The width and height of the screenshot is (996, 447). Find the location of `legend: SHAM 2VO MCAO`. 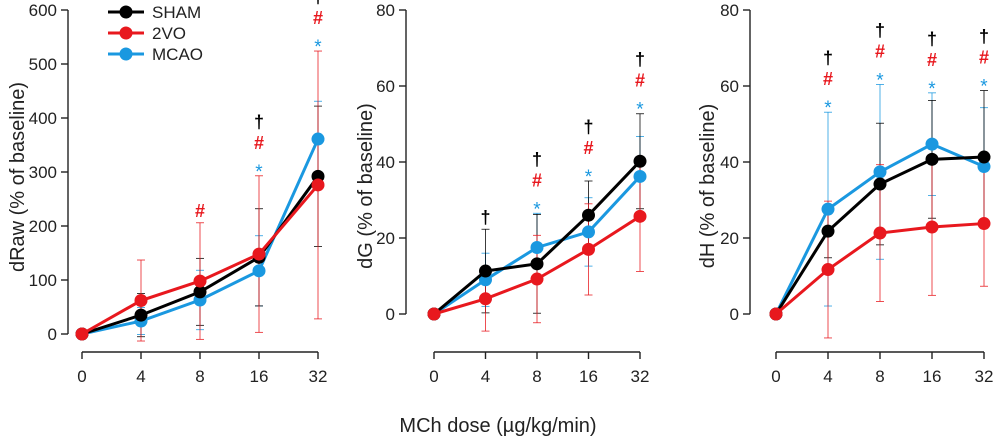

legend: SHAM 2VO MCAO is located at coordinates (155, 33).